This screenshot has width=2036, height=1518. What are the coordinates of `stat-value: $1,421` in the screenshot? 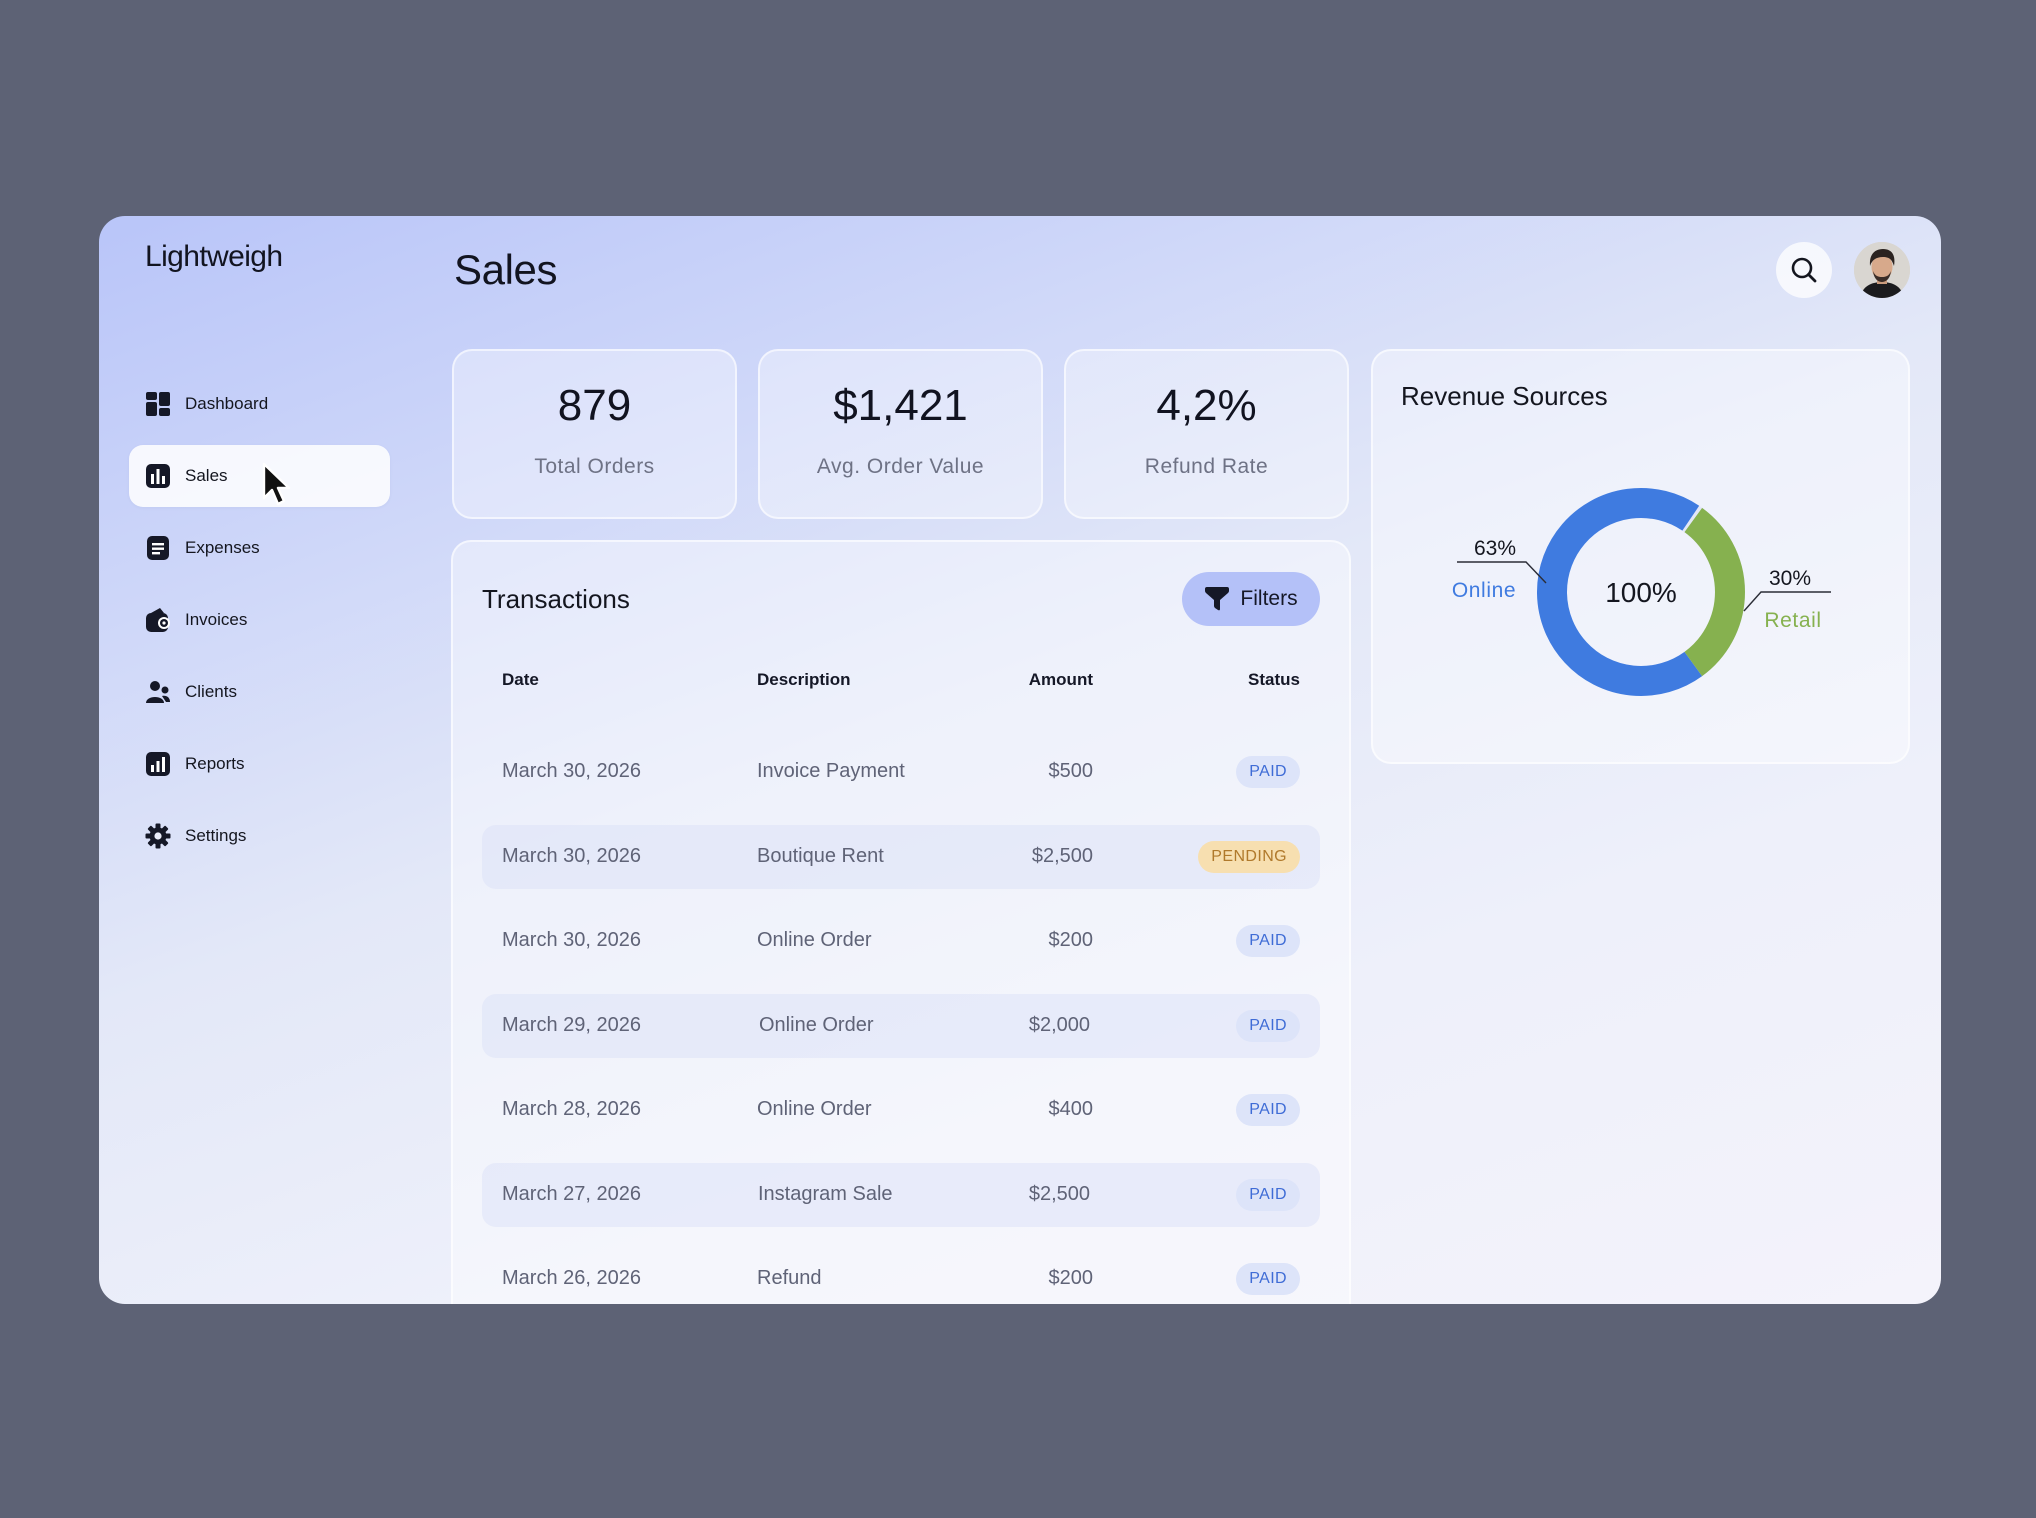 It's located at (900, 405).